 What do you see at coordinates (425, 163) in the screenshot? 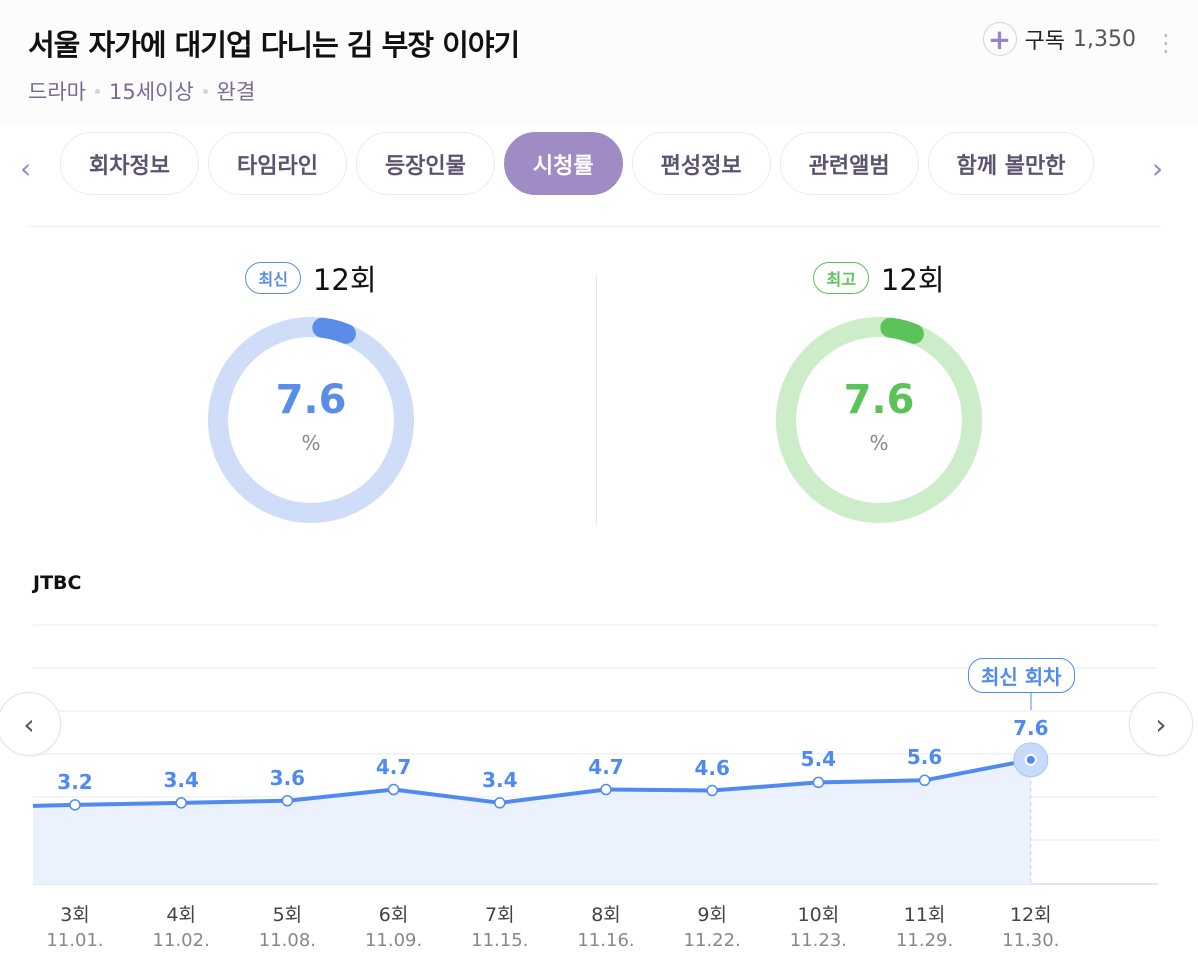
I see `tab-cast: 등장인물` at bounding box center [425, 163].